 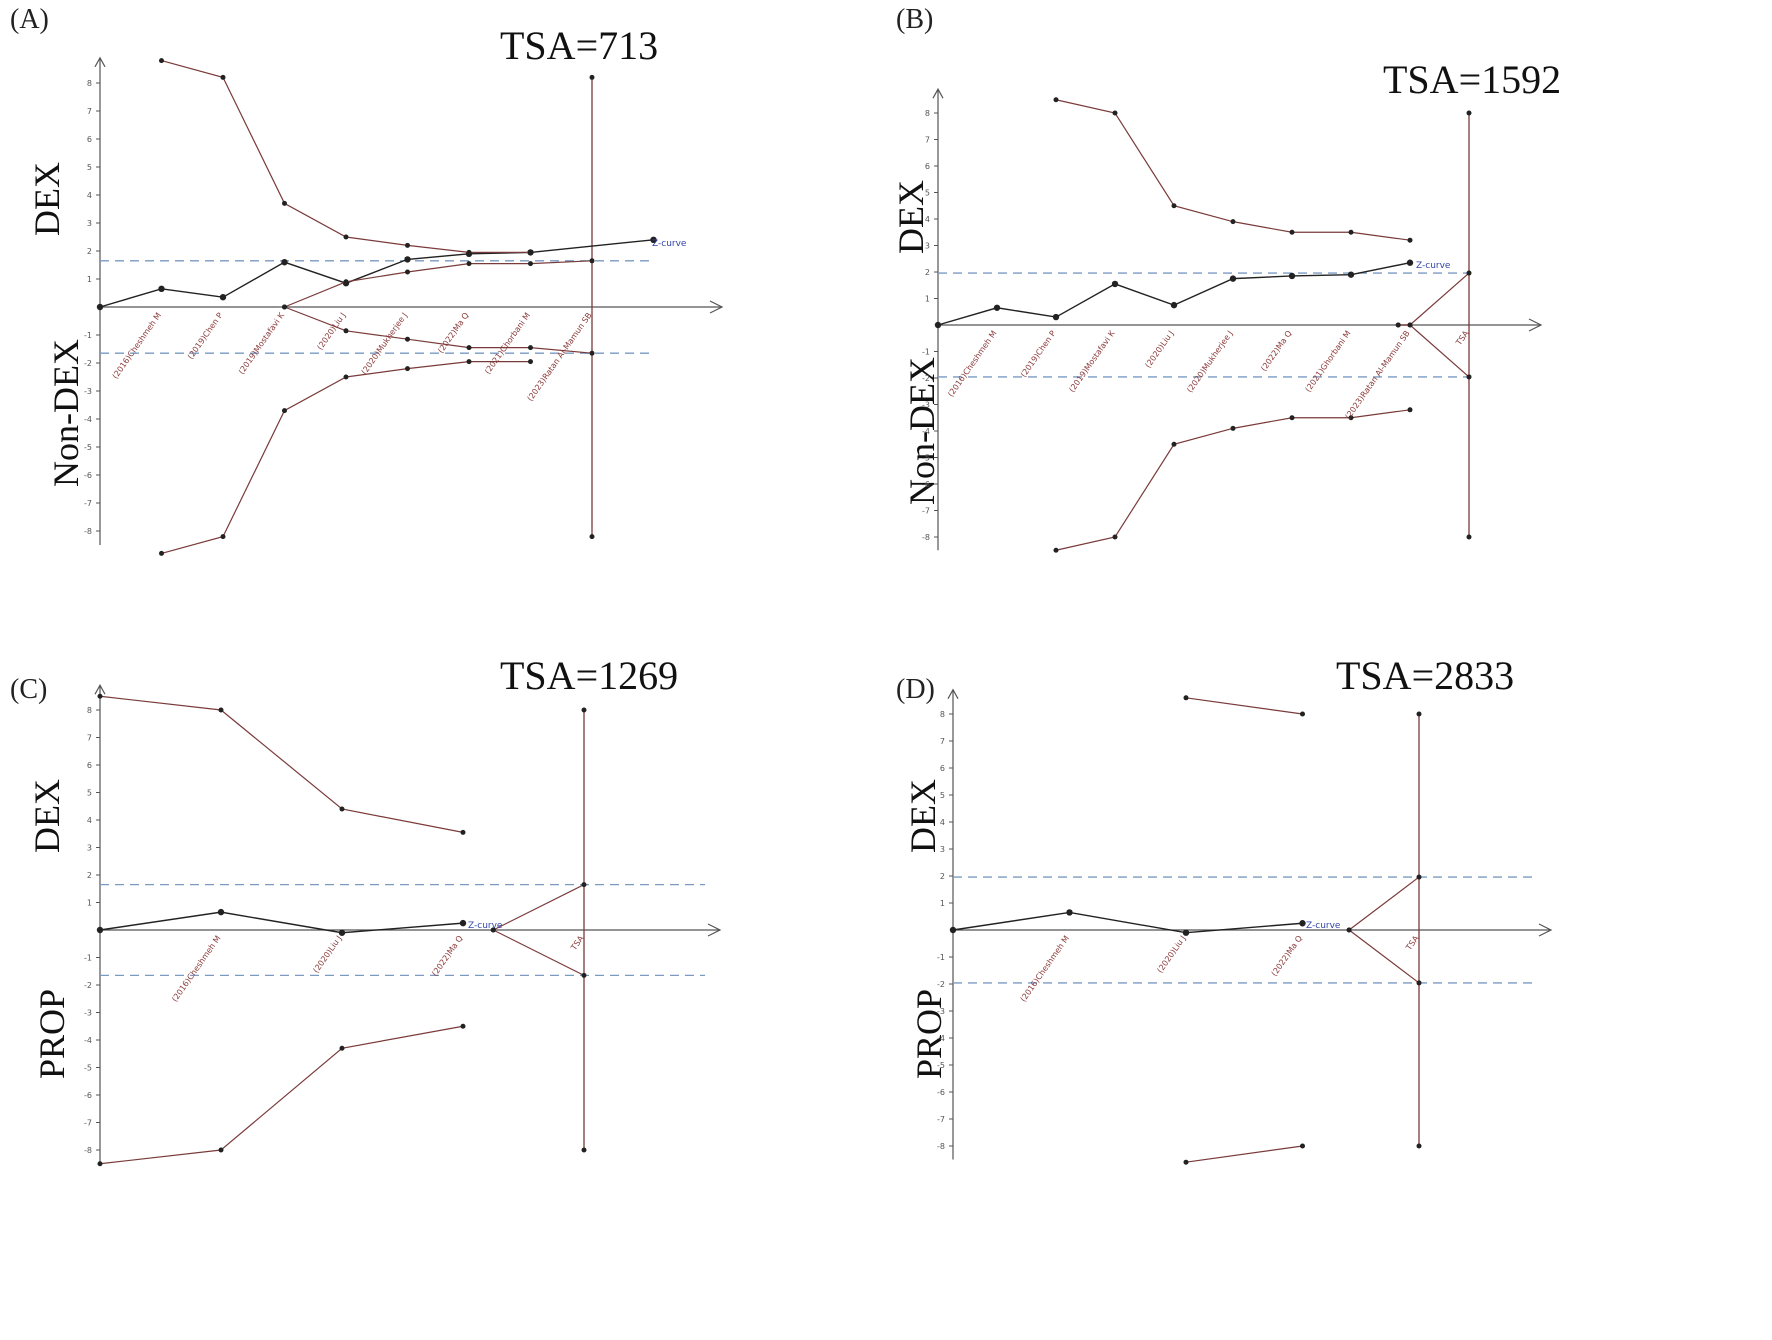 I want to click on study-label: (2020)Liu J, so click(x=1159, y=349).